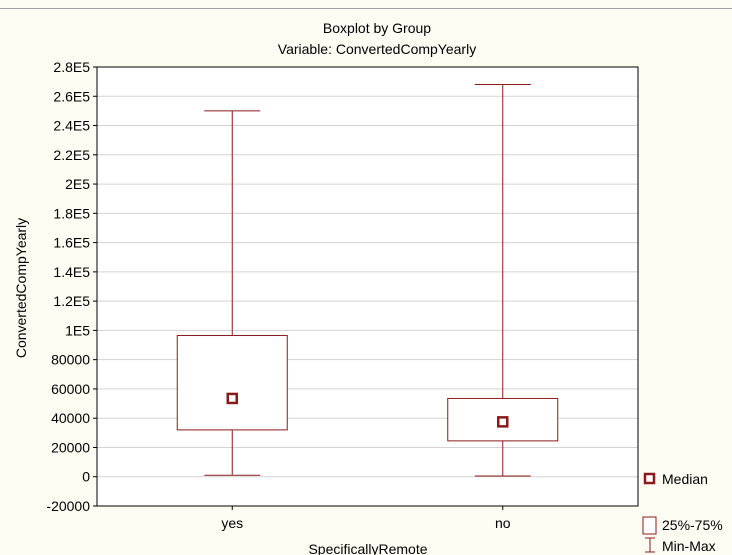  I want to click on y-tick-label: 1.4E5, so click(71, 272).